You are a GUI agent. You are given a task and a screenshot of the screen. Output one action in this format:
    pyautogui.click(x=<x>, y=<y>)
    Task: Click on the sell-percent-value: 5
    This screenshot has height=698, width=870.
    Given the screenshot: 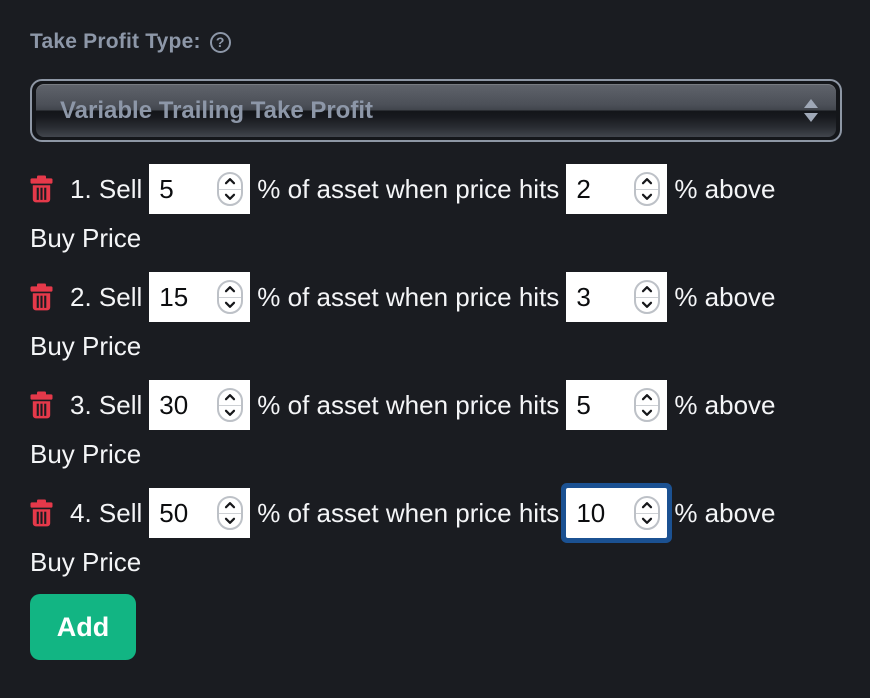 What is the action you would take?
    pyautogui.click(x=166, y=188)
    